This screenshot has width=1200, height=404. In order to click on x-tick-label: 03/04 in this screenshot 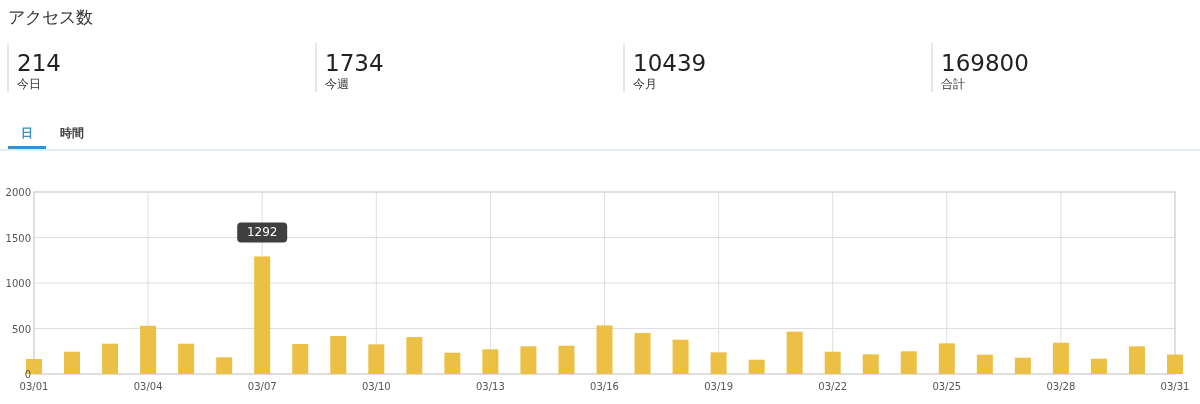, I will do `click(148, 386)`.